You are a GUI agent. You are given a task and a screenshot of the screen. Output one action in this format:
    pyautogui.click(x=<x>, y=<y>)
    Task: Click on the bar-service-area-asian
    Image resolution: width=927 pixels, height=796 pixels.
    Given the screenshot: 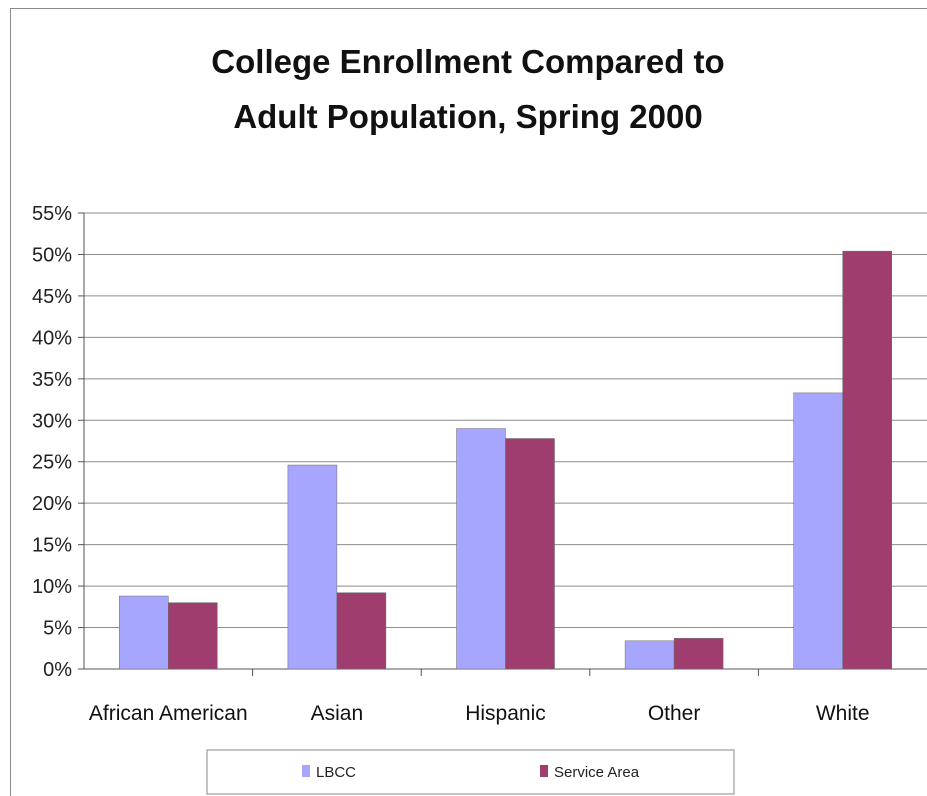 What is the action you would take?
    pyautogui.click(x=361, y=631)
    